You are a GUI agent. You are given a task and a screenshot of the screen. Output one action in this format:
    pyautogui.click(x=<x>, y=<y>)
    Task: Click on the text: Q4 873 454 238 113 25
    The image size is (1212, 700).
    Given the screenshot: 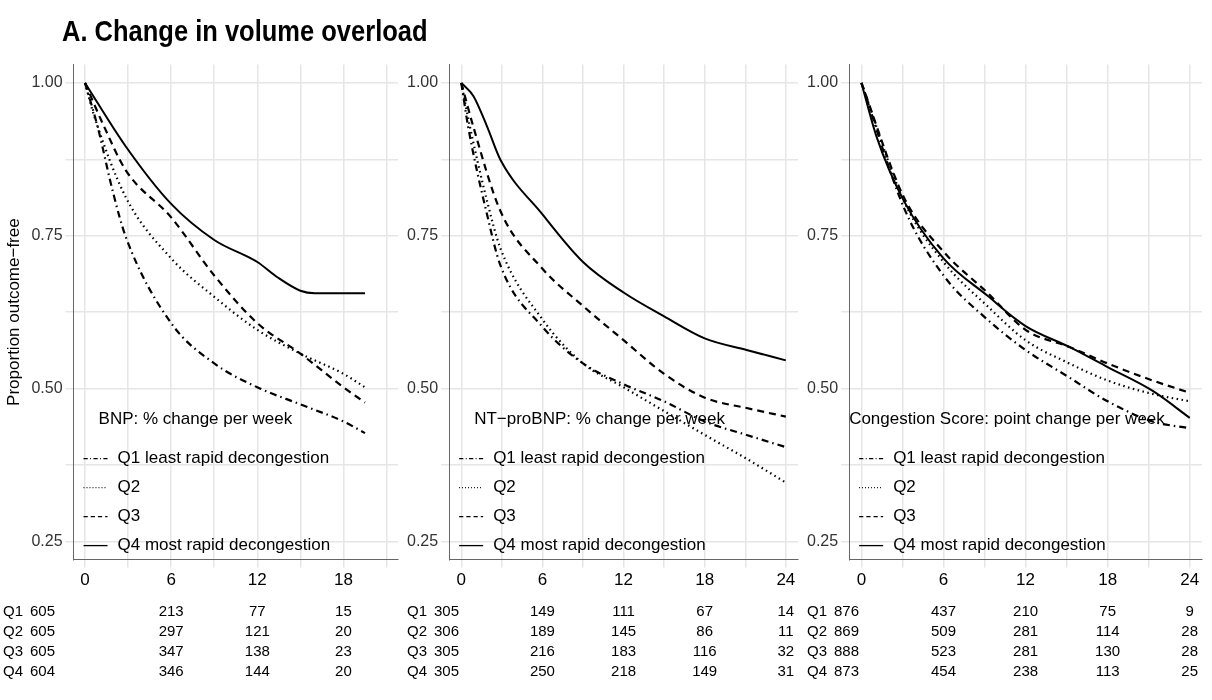 What is the action you would take?
    pyautogui.click(x=1003, y=670)
    